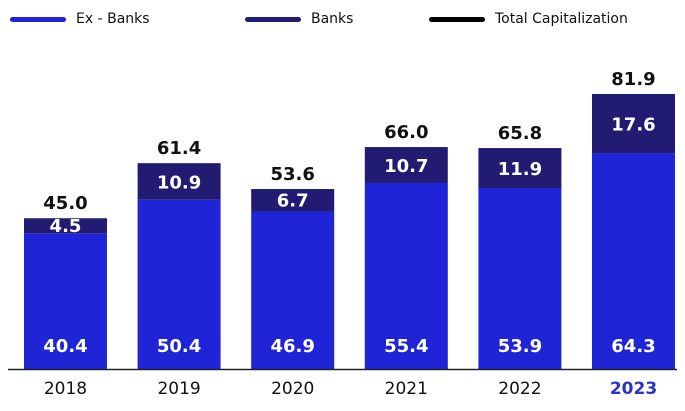 The image size is (685, 411). I want to click on chart-legend: Ex - Banks Banks Total Capitalization, so click(342, 19).